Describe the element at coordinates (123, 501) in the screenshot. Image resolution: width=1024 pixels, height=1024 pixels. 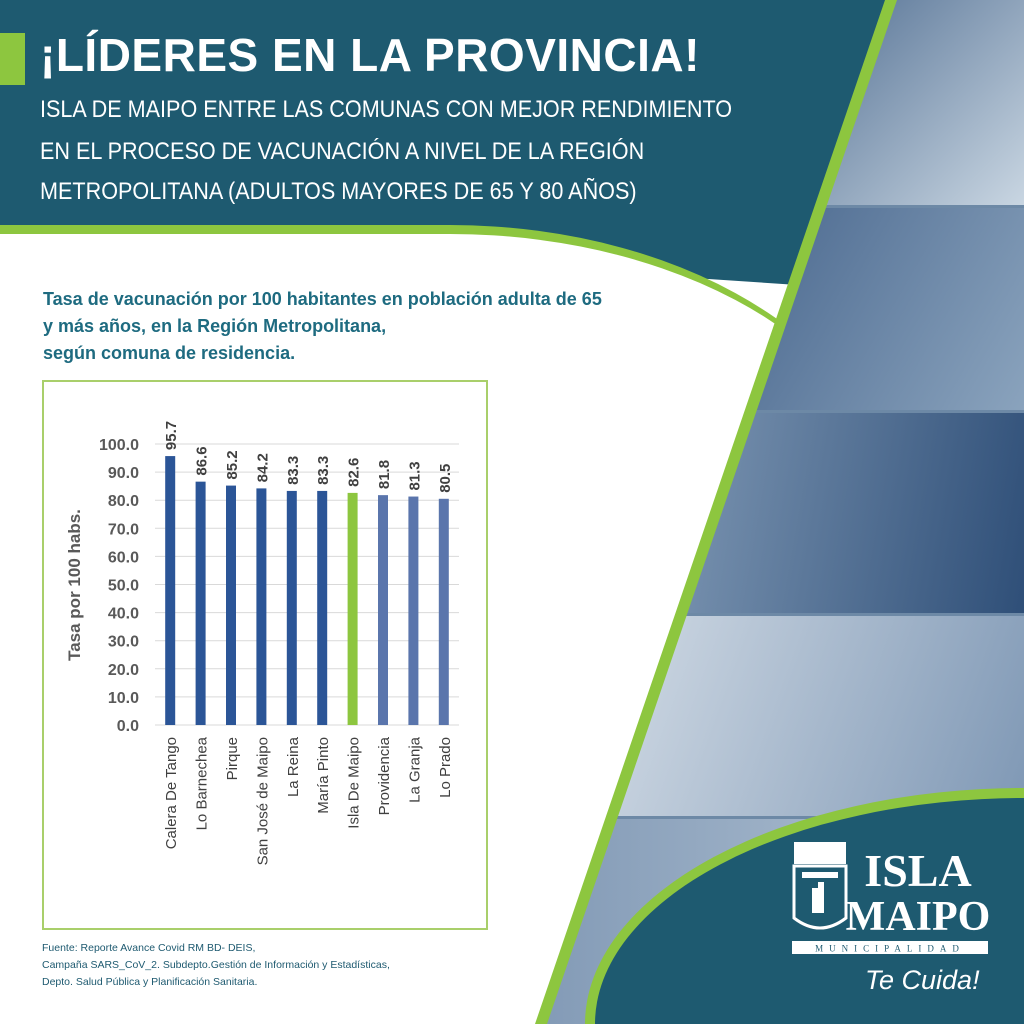
I see `y-tick-label: 80.0` at that location.